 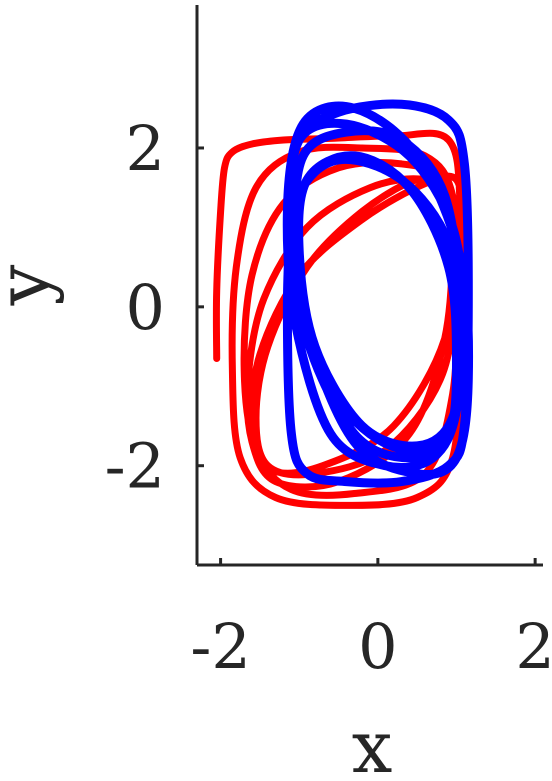 I want to click on y-tick-label: -2, so click(x=135, y=466).